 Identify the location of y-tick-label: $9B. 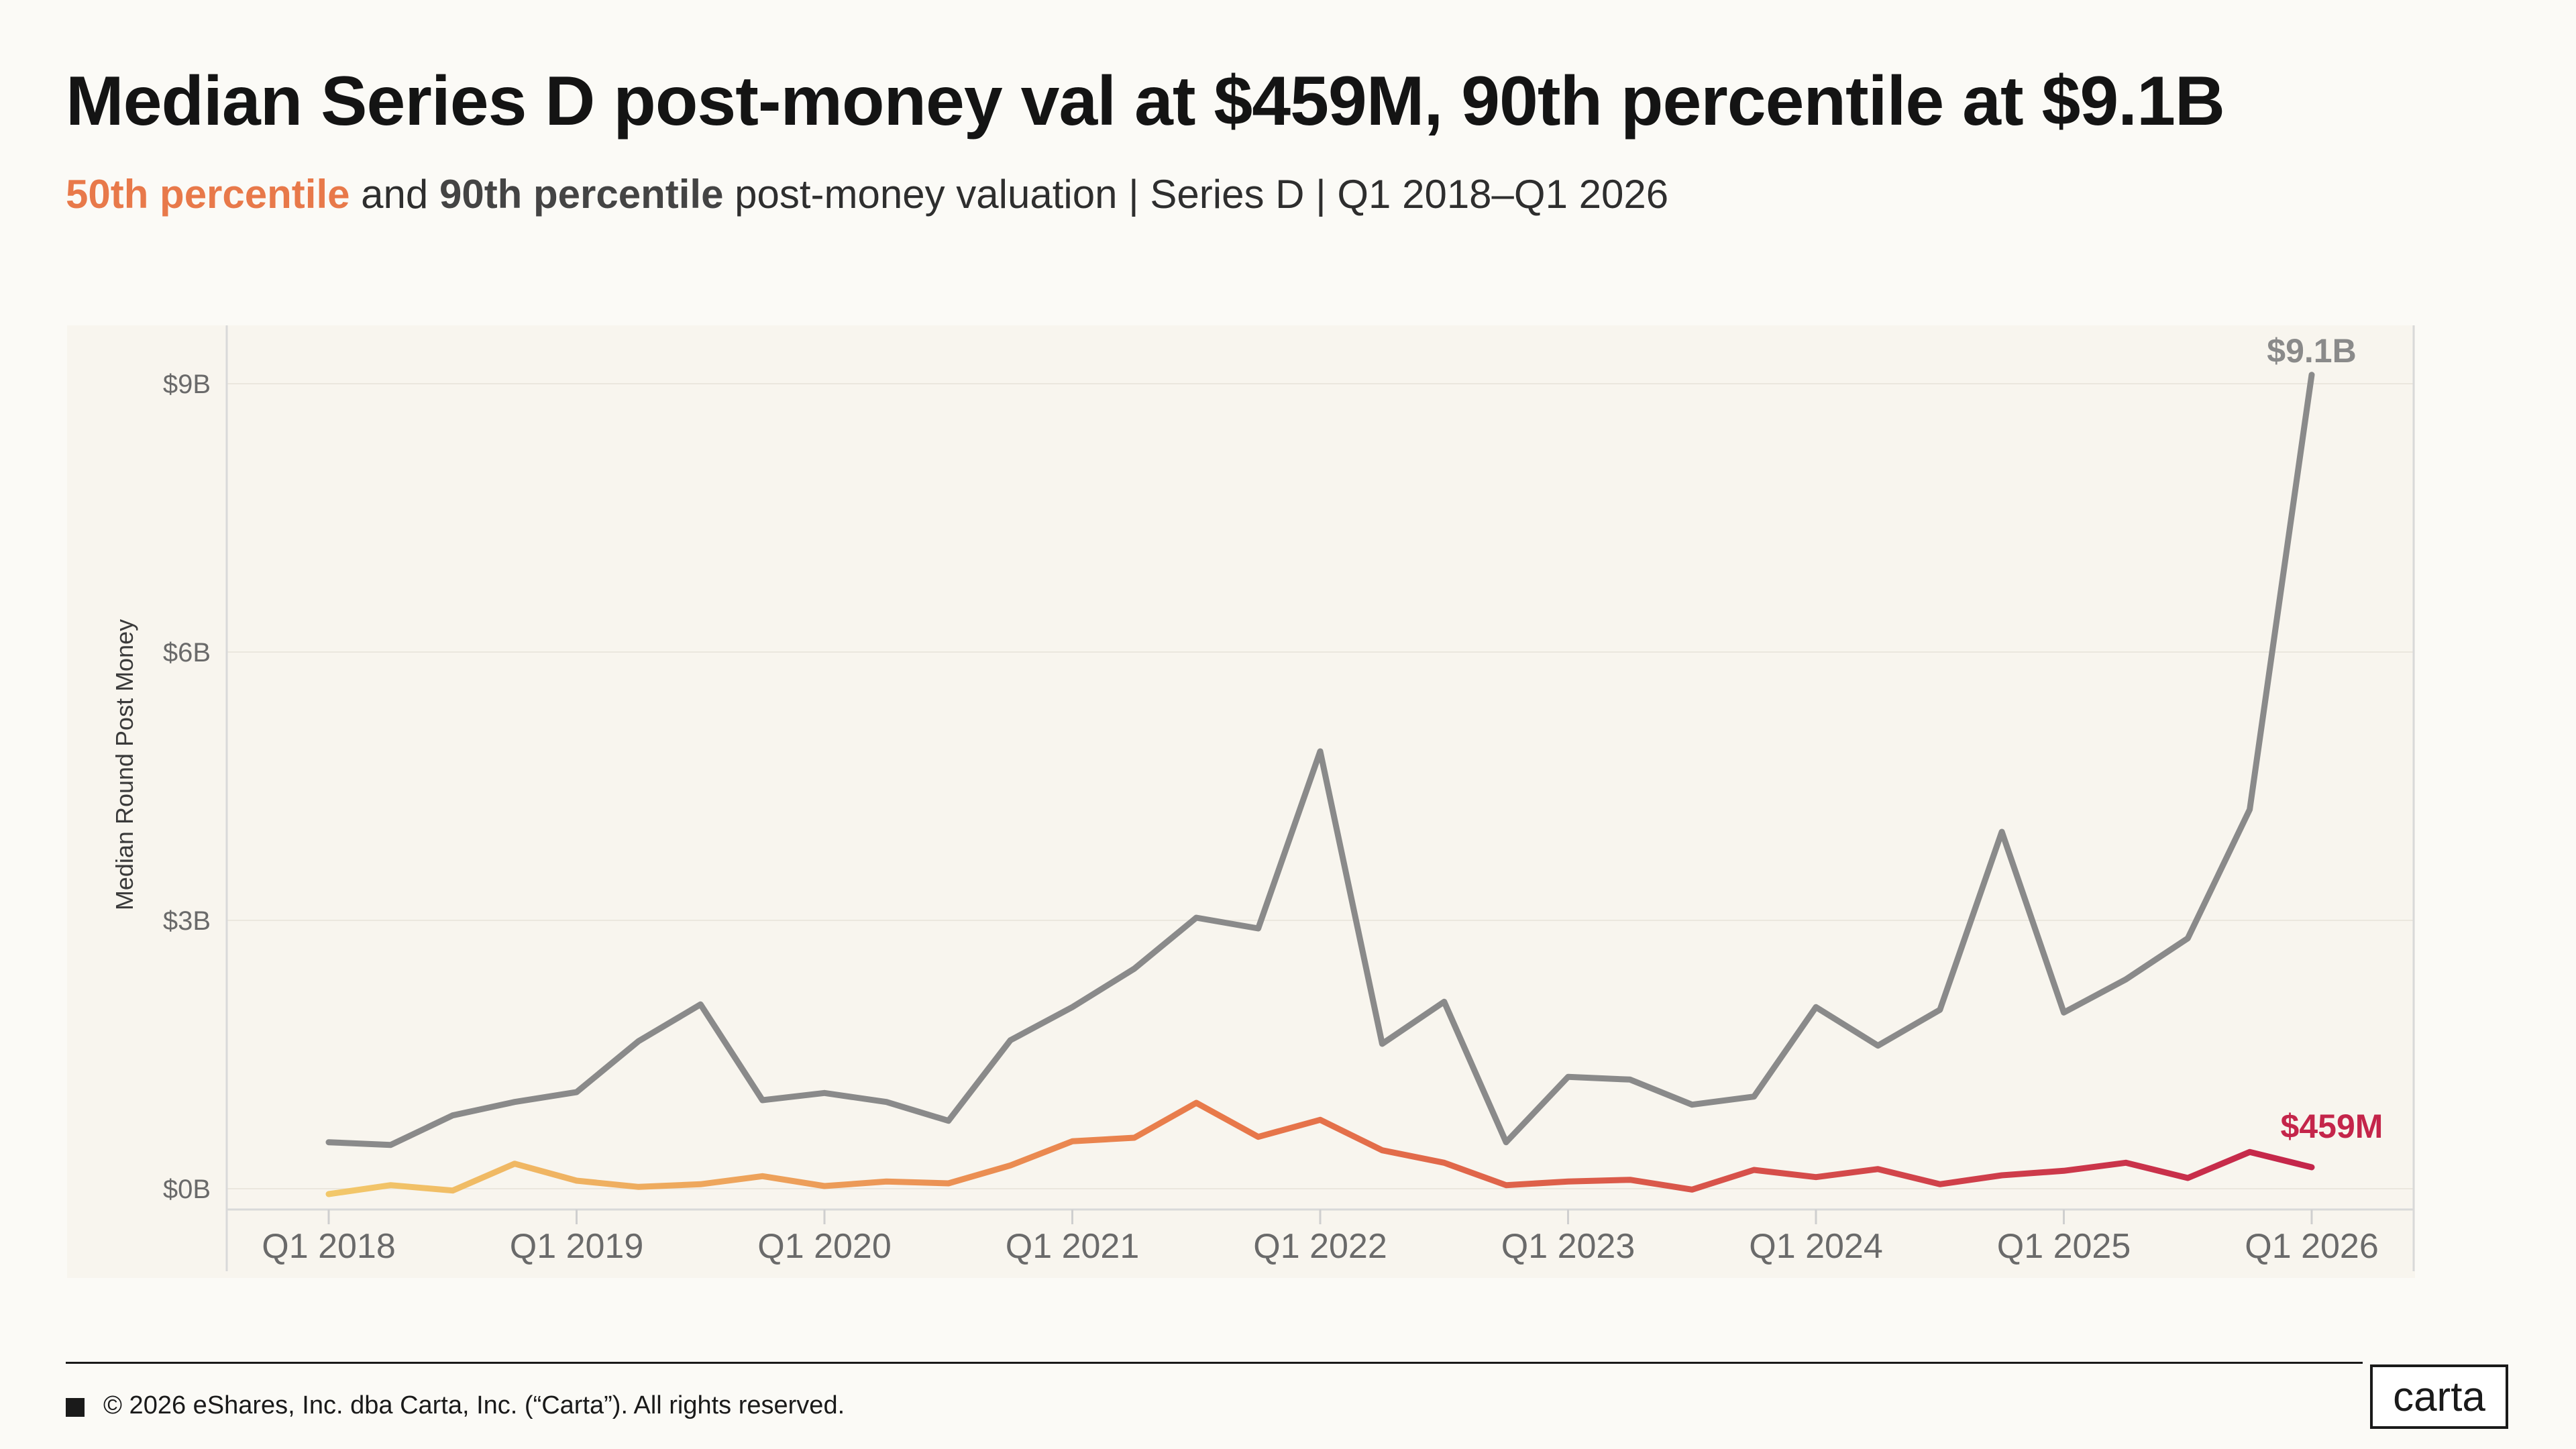
(187, 384).